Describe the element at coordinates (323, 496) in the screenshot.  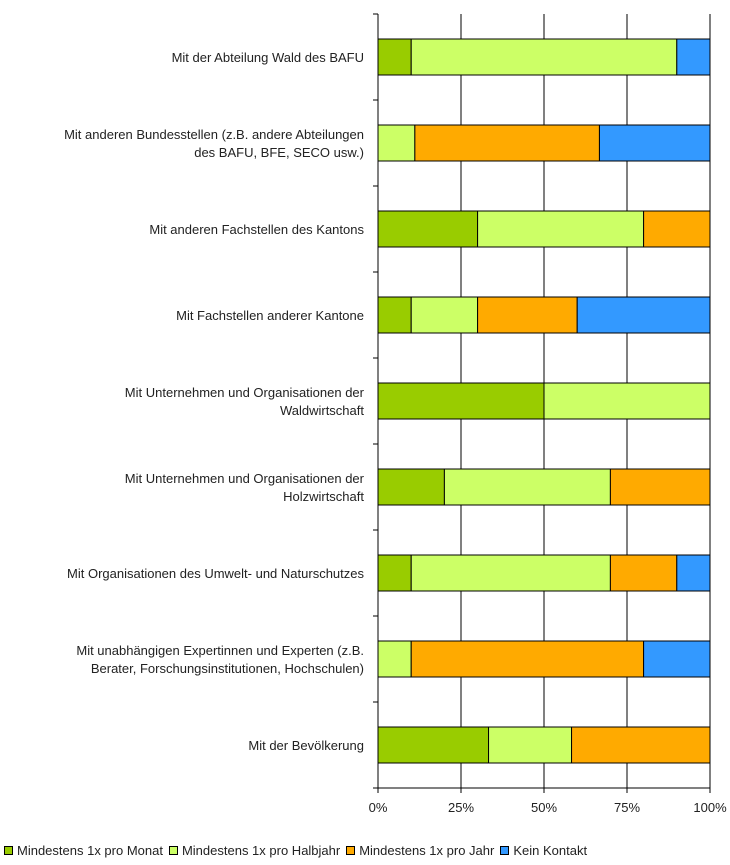
I see `category-label-line: Holzwirtschaft` at that location.